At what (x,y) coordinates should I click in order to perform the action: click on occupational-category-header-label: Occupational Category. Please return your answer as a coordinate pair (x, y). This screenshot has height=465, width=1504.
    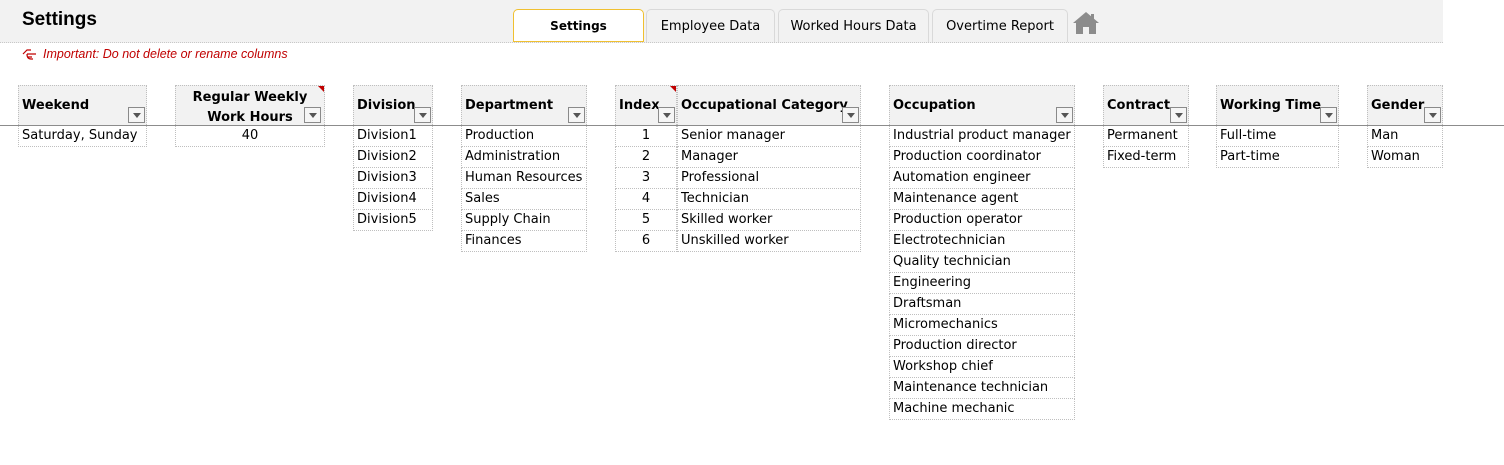
    Looking at the image, I should click on (764, 105).